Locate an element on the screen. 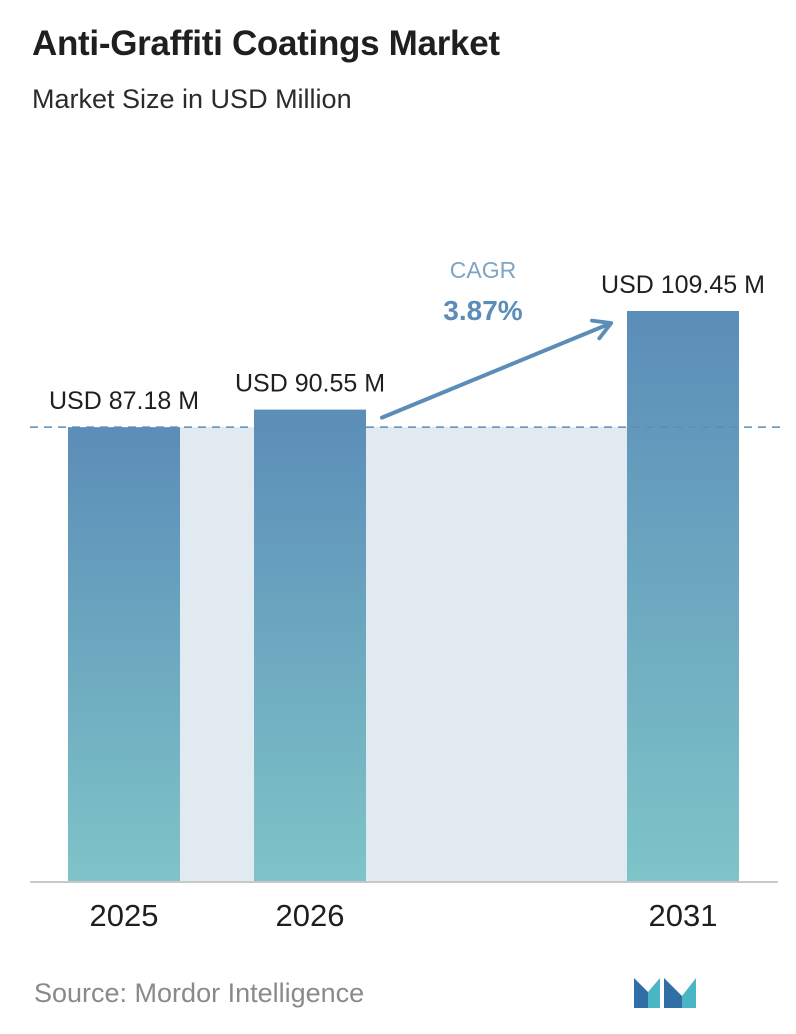 This screenshot has width=796, height=1034. mordor-intelligence-logo-icon is located at coordinates (665, 993).